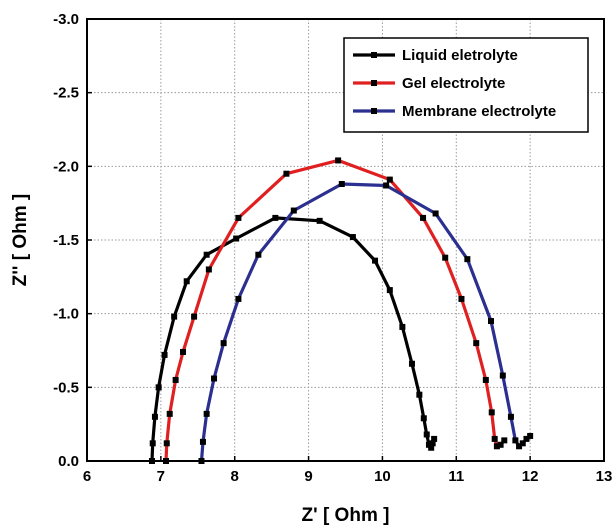 The height and width of the screenshot is (531, 616). What do you see at coordinates (460, 55) in the screenshot?
I see `legend-label: Liquid eletrolyte` at bounding box center [460, 55].